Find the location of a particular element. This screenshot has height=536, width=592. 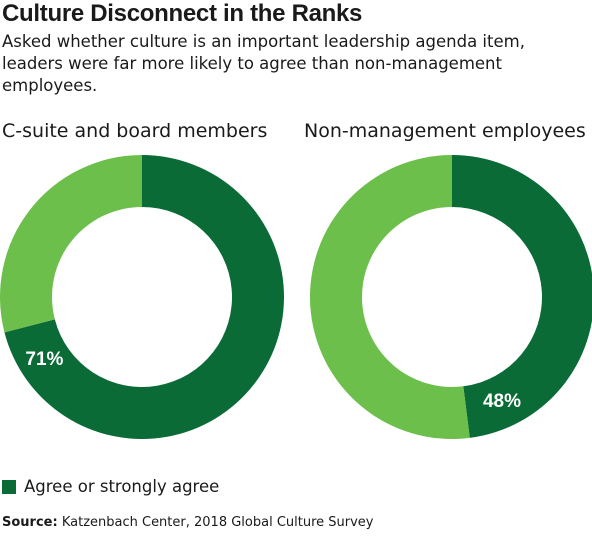

chart-title-non-management: Non-management employees is located at coordinates (445, 131).